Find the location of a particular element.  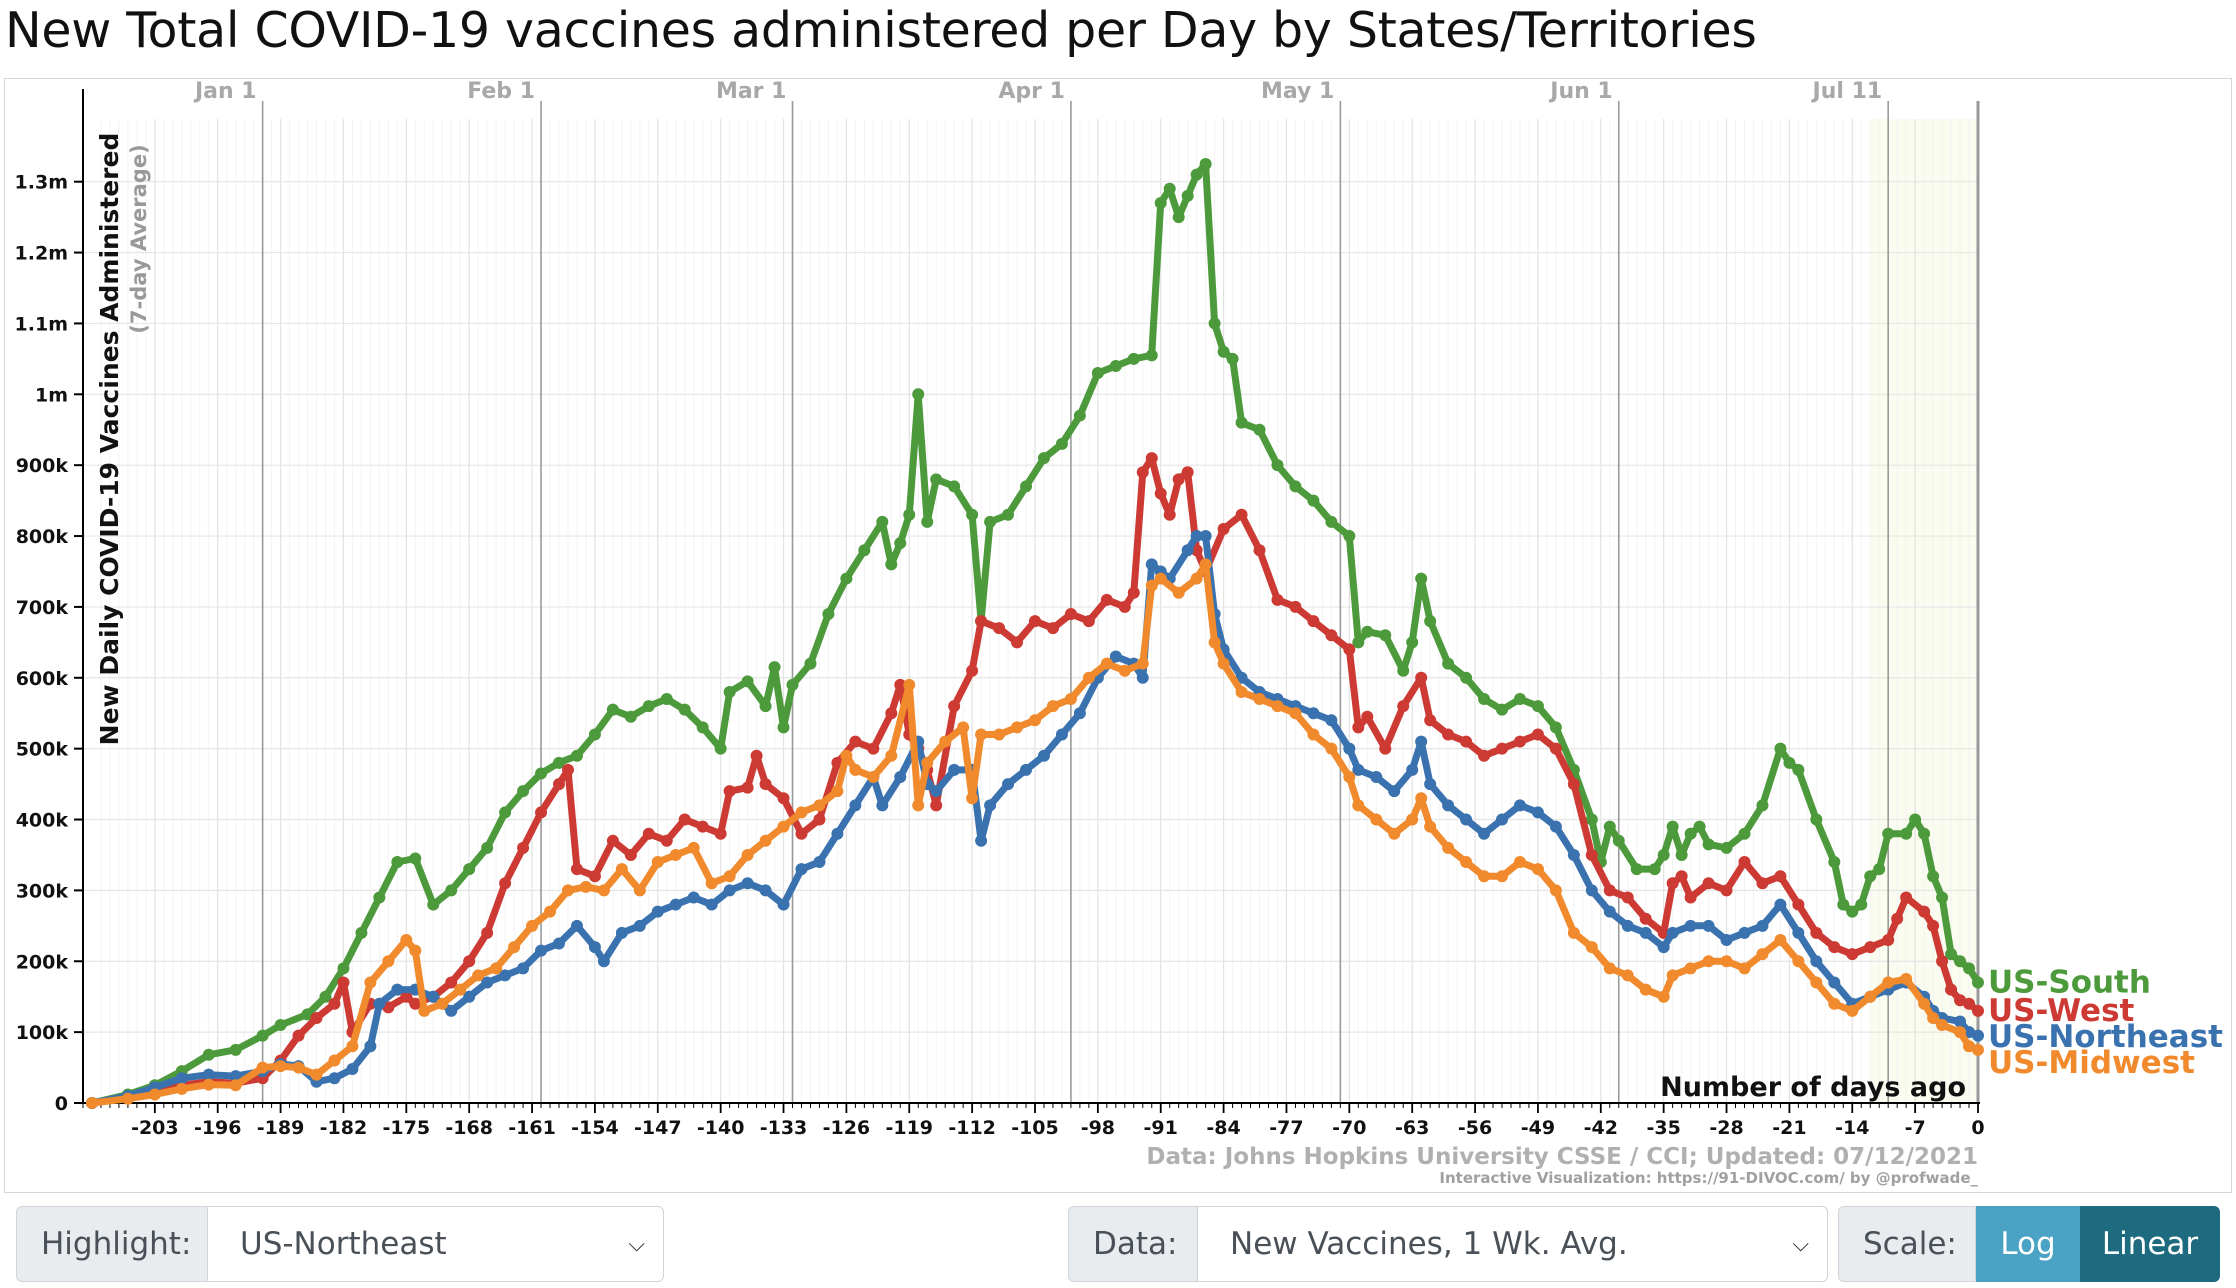

y-tick-label: 400k is located at coordinates (42, 821).